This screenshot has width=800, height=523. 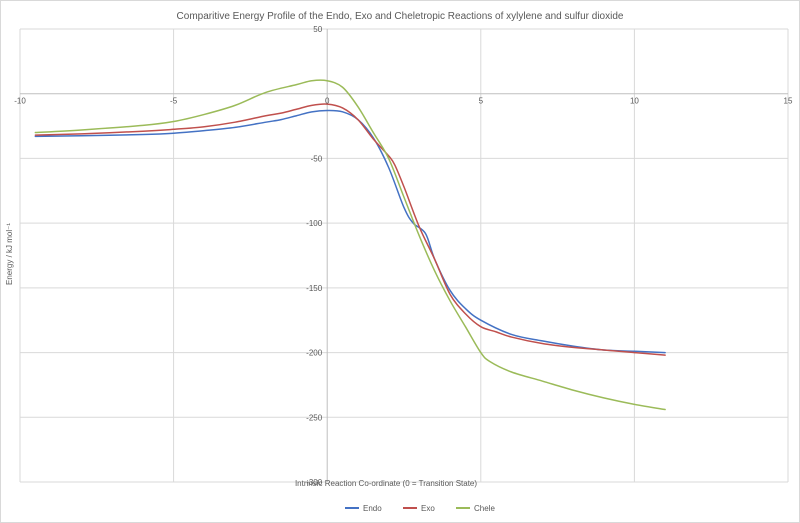 I want to click on y-axis-title: Energy / kJ mol⁻¹, so click(x=9, y=254).